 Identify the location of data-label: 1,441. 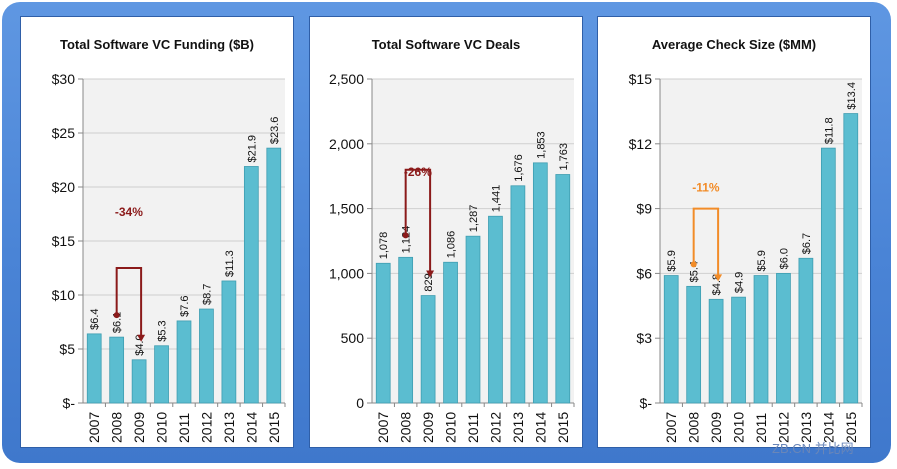
(496, 199).